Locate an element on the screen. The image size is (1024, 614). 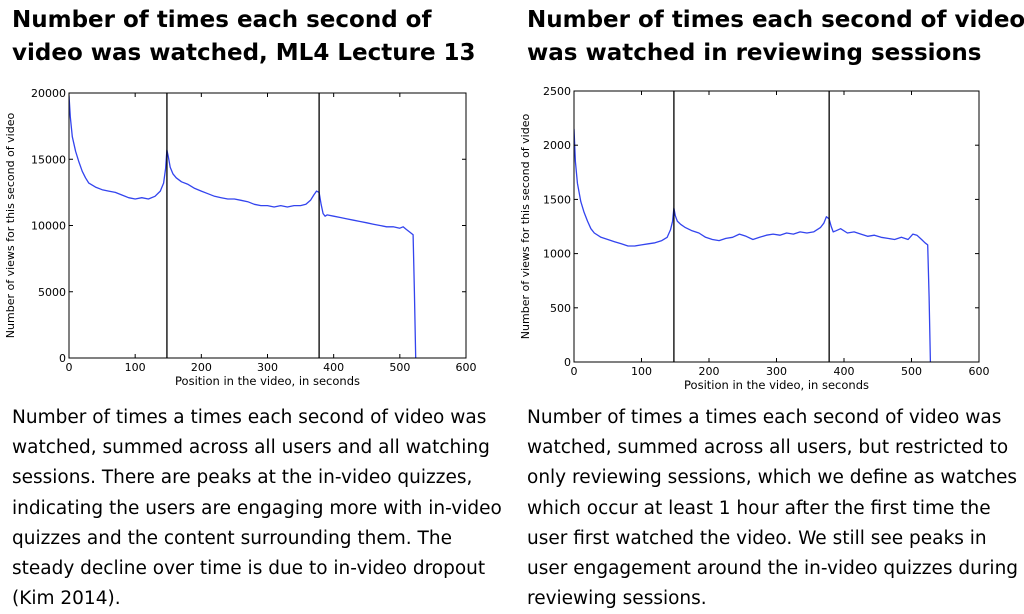
y-tick-label: 15000 is located at coordinates (48, 159).